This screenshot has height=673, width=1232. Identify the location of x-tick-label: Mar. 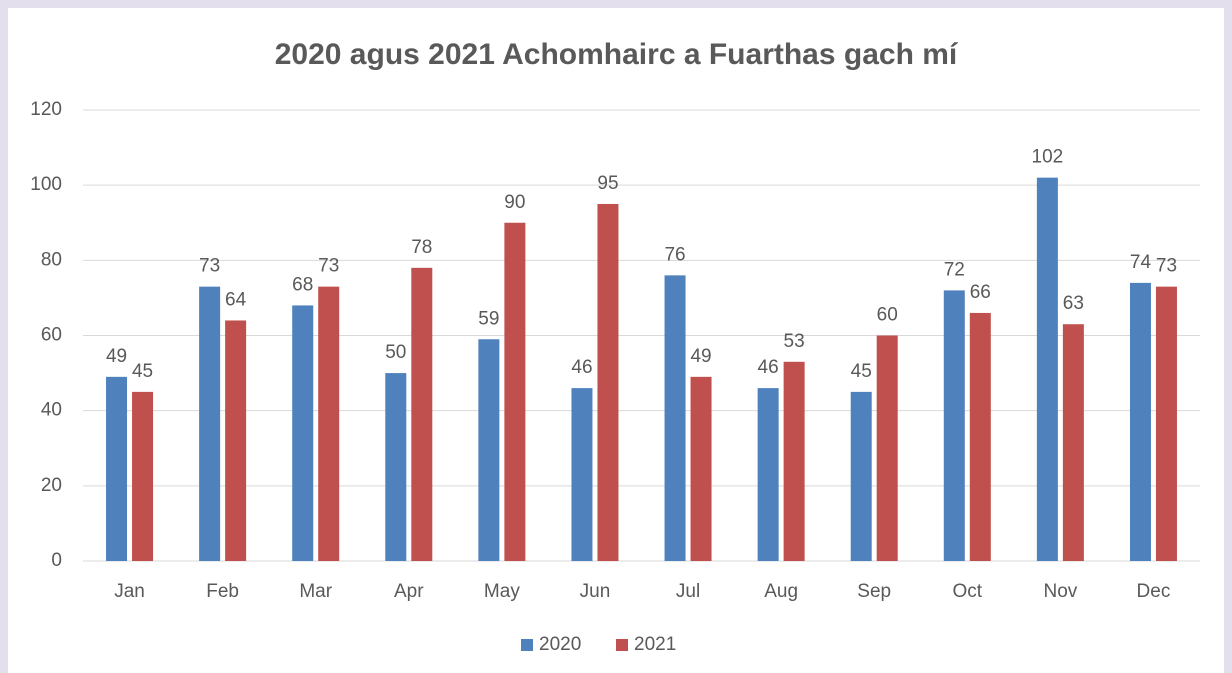
(315, 591).